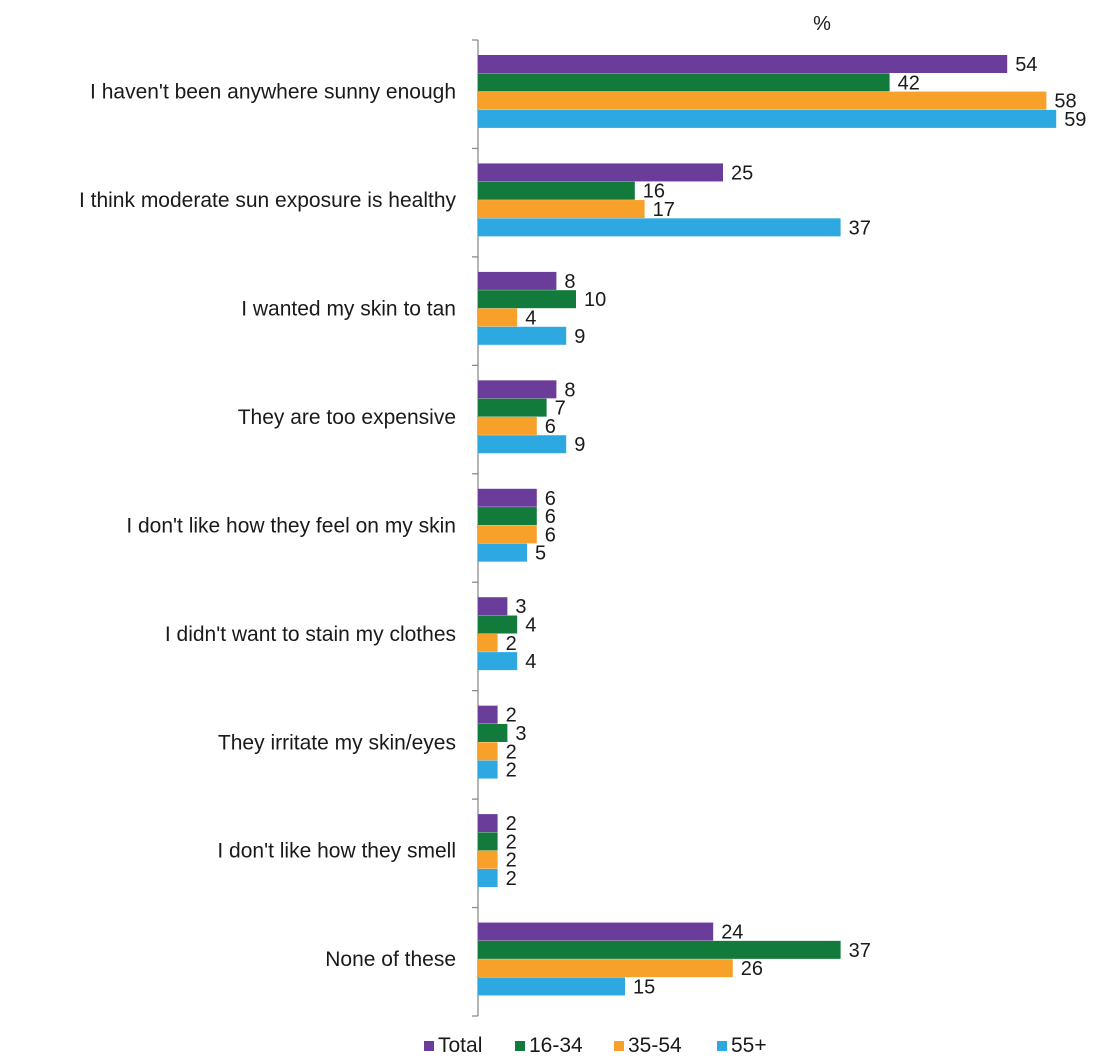 Image resolution: width=1096 pixels, height=1061 pixels. I want to click on category-label: They are too expensive, so click(347, 417).